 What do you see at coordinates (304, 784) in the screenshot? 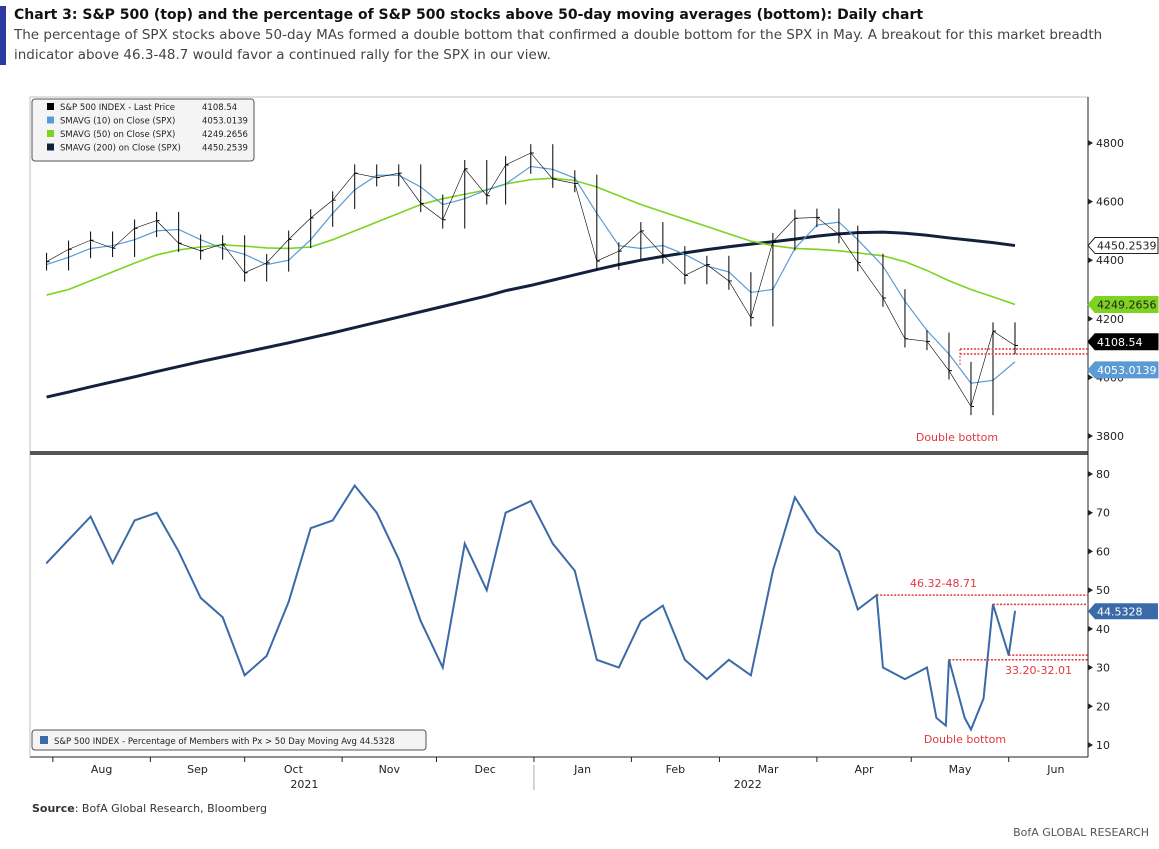
I see `year-label: 2021` at bounding box center [304, 784].